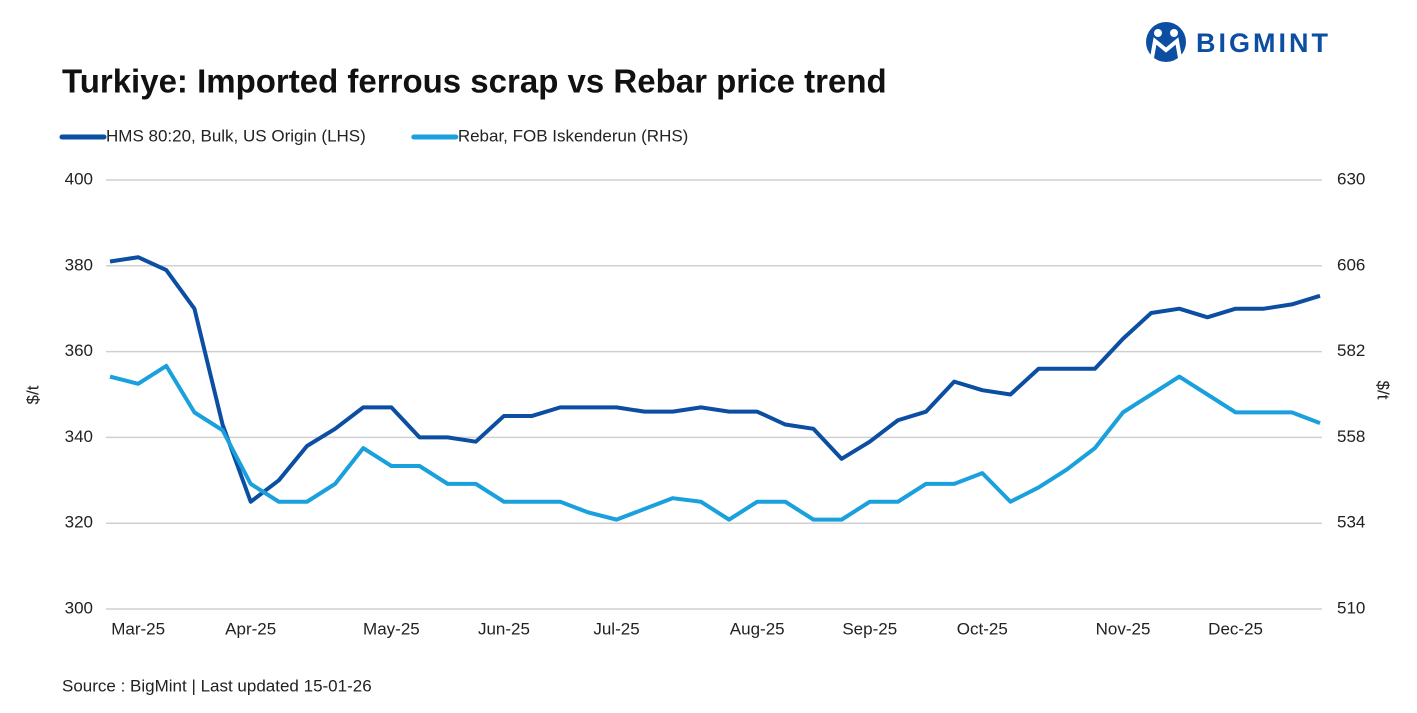  I want to click on y2-tick-label: 510, so click(1351, 607).